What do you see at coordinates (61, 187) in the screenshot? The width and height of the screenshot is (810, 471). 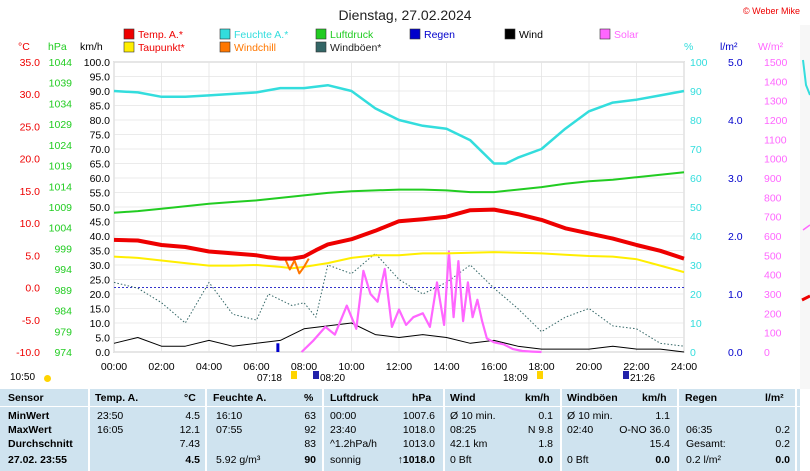 I see `hpa-axis-tick: 1014` at bounding box center [61, 187].